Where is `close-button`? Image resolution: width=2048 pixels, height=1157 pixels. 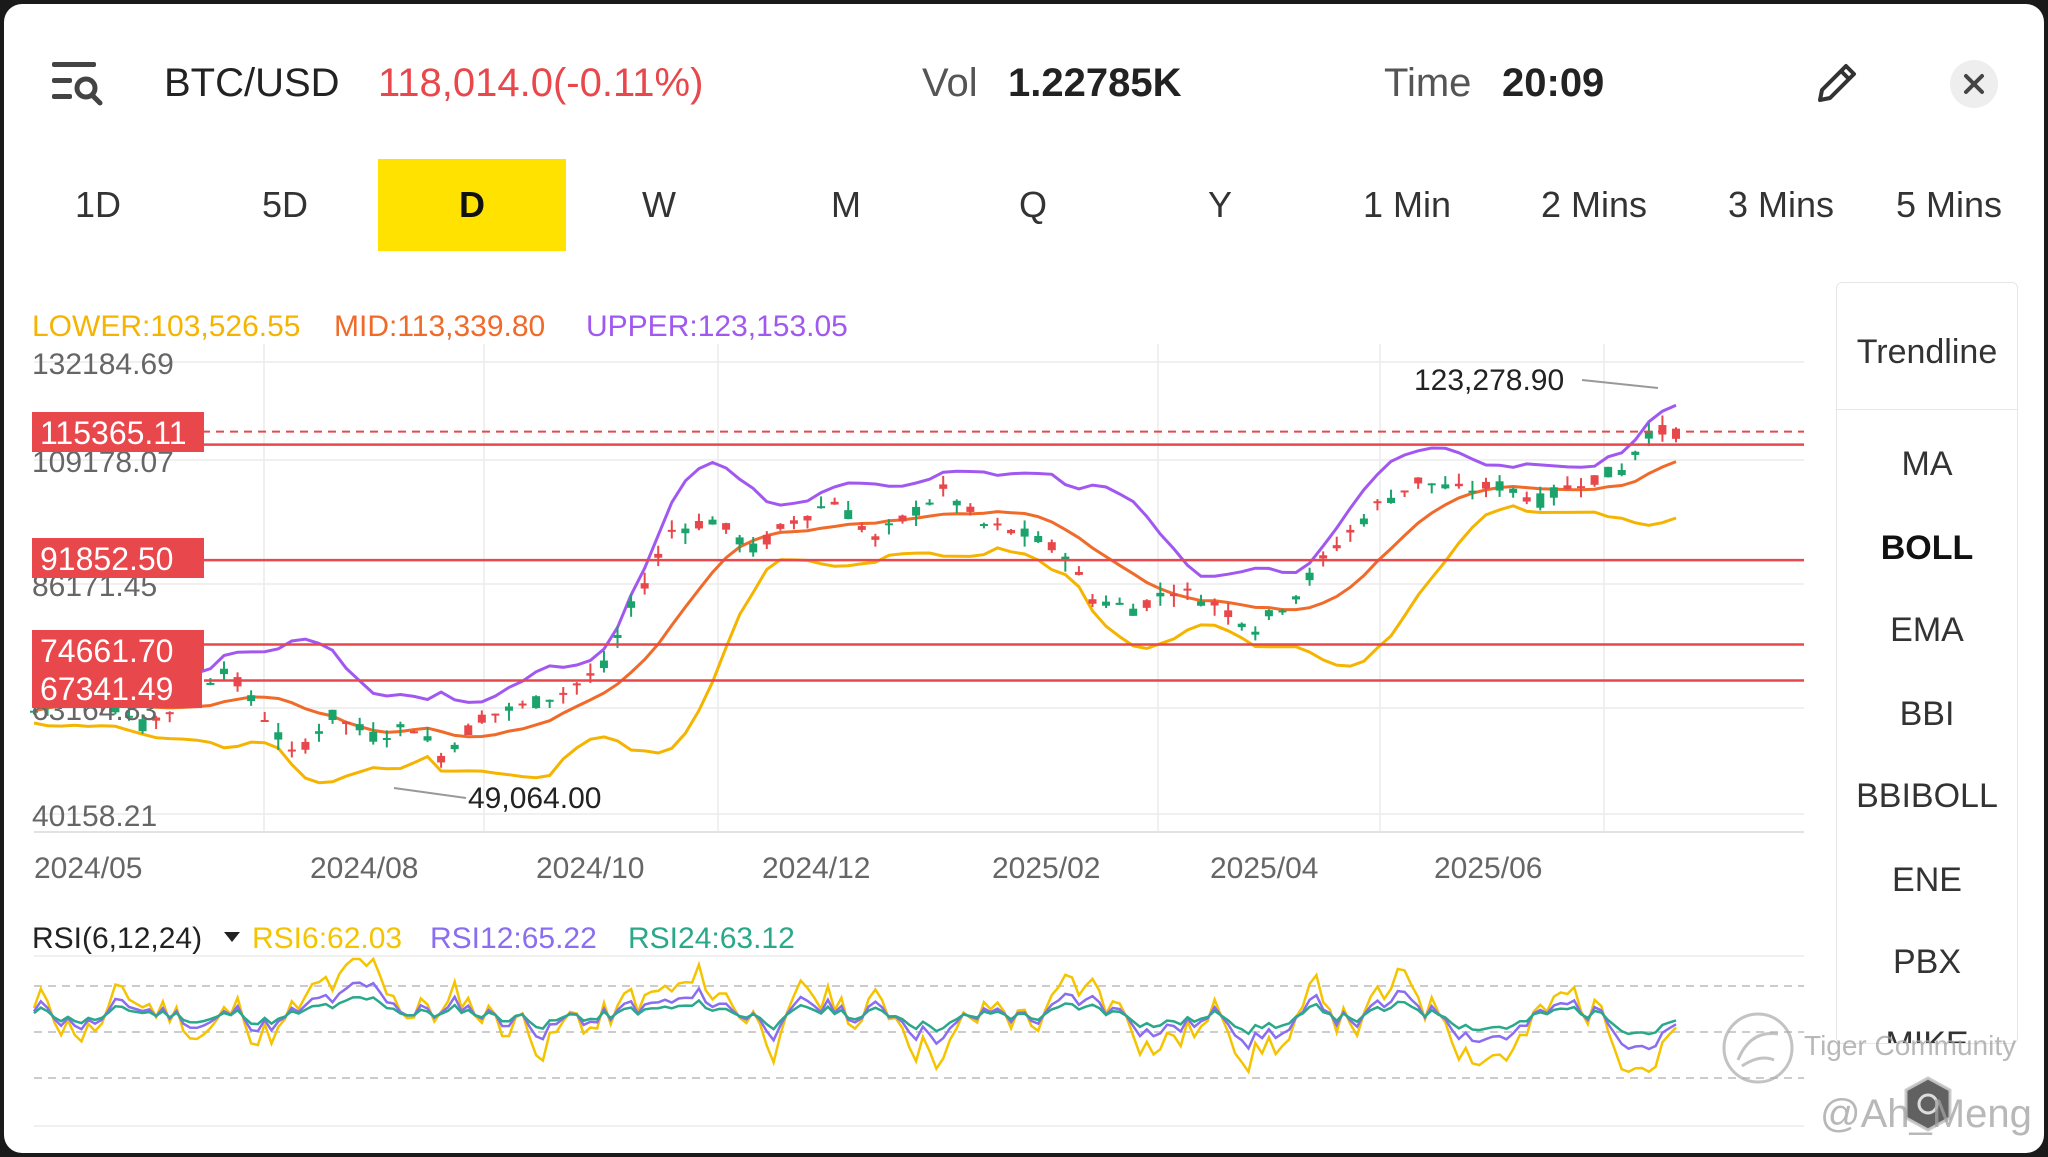
close-button is located at coordinates (1974, 84).